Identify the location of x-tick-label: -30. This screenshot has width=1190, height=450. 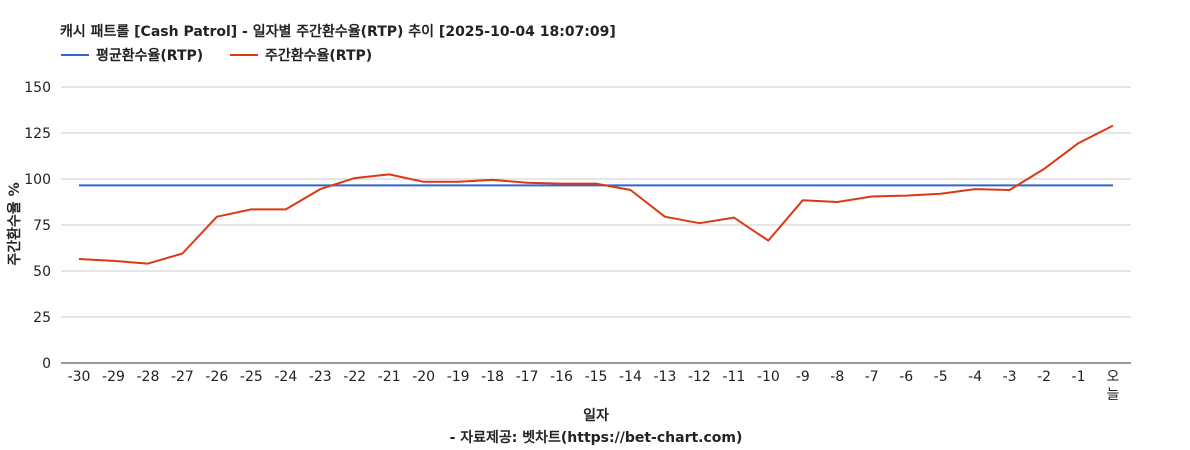
(79, 377).